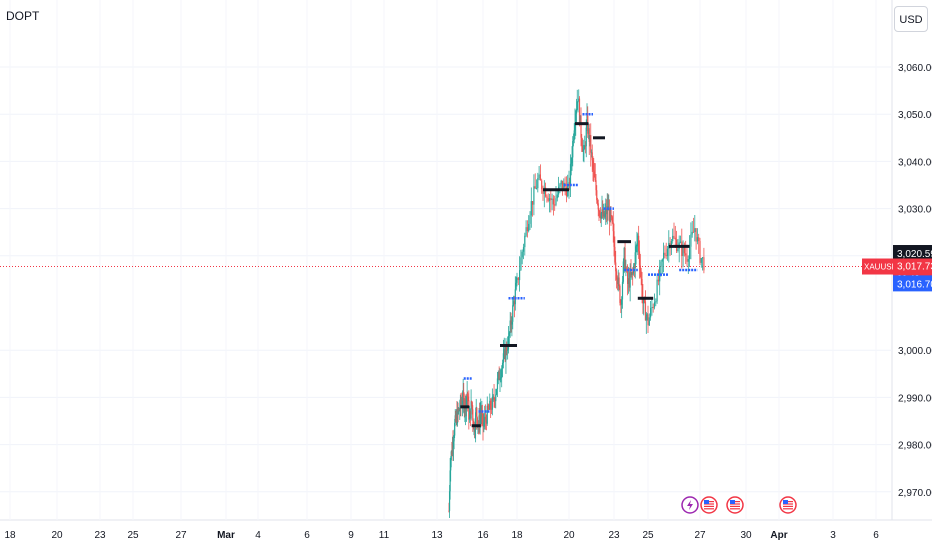  Describe the element at coordinates (914, 284) in the screenshot. I see `price-badge-blue-text: 3,016.70` at that location.